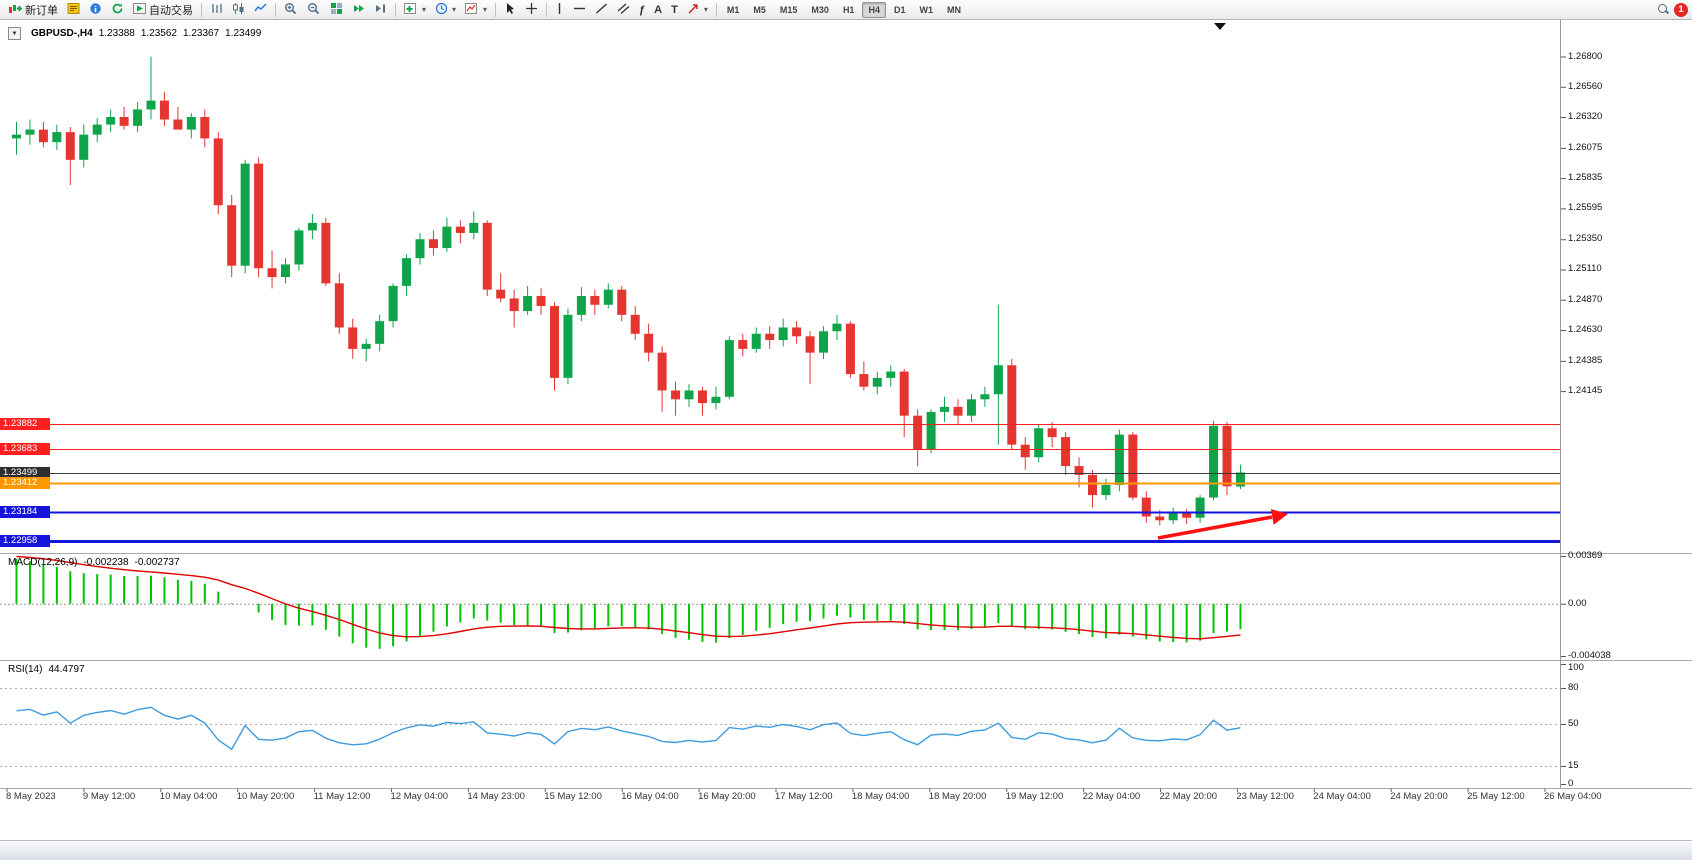 Image resolution: width=1692 pixels, height=860 pixels. I want to click on text-label-tool-button: T, so click(674, 9).